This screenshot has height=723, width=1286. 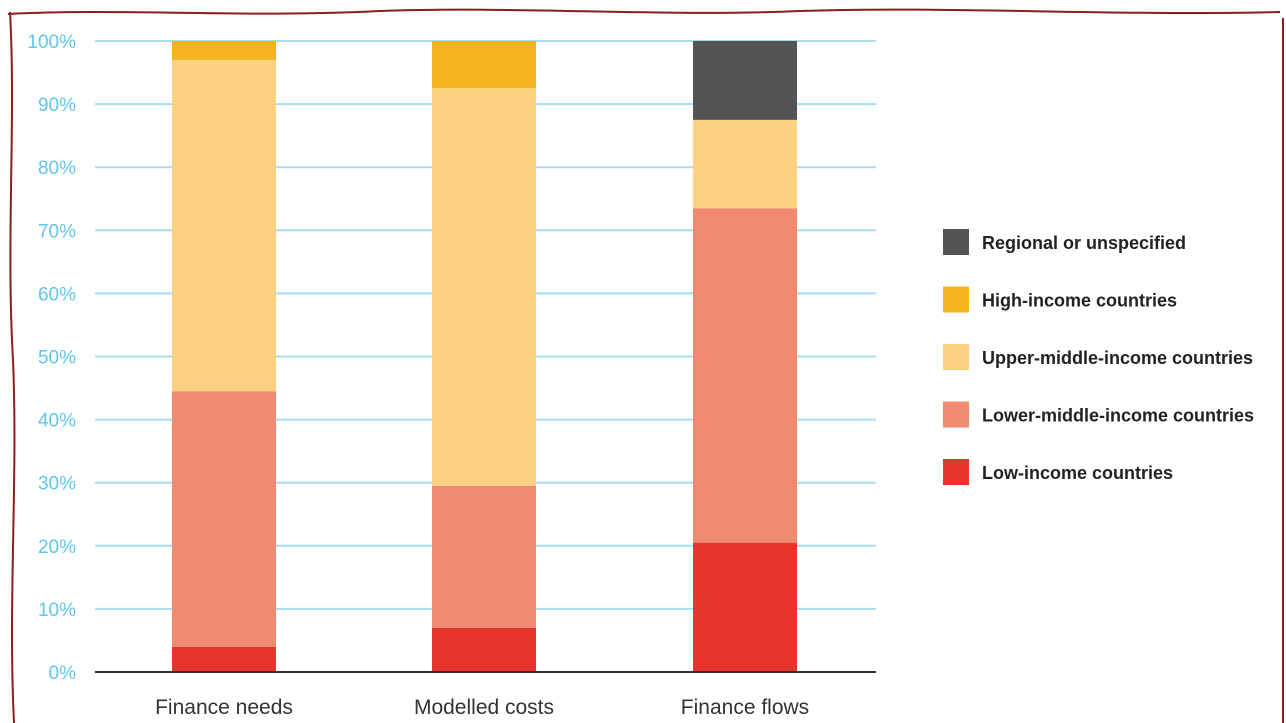 I want to click on legend-label: Regional or unspecified, so click(x=1084, y=243).